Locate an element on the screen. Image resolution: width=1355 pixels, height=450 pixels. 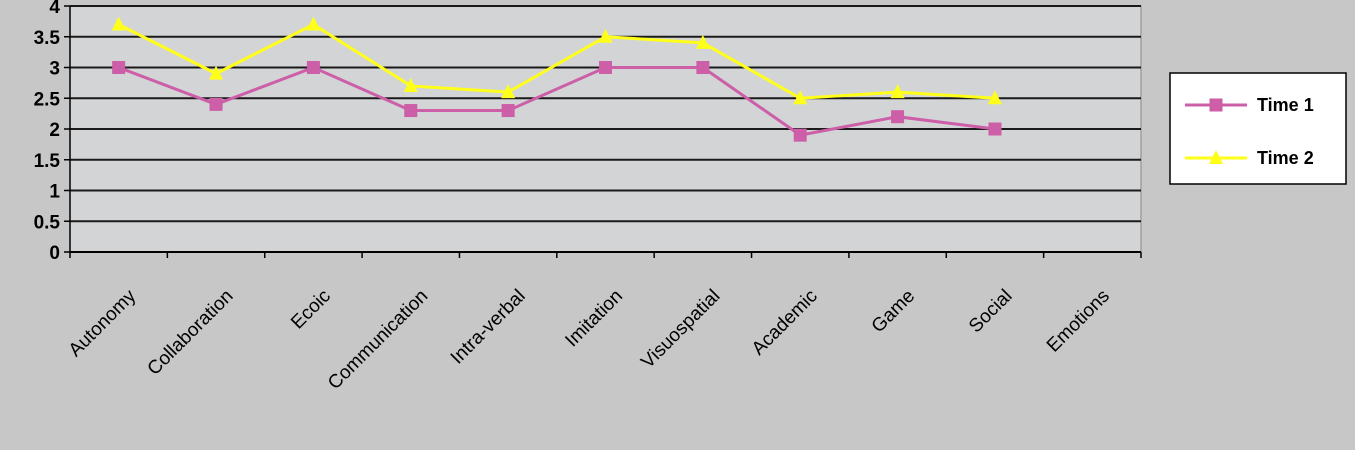
x-tick-label: Academic is located at coordinates (785, 323).